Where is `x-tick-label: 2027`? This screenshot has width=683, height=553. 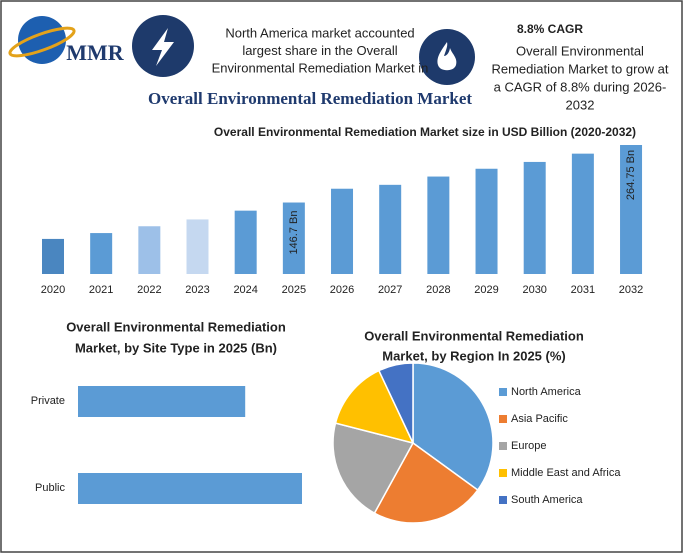 x-tick-label: 2027 is located at coordinates (390, 290).